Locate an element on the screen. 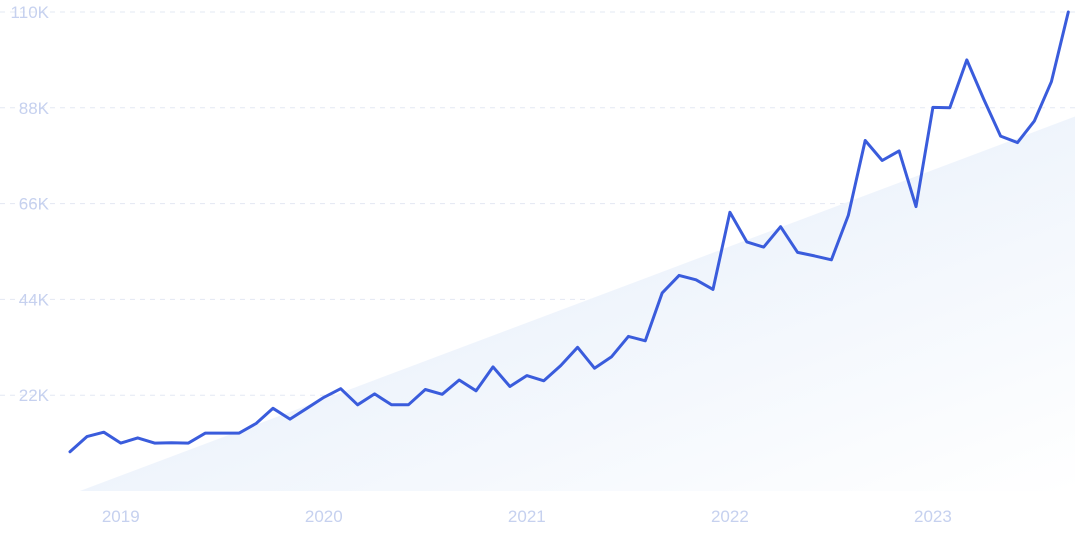  x-tick-label: 2022 is located at coordinates (730, 516).